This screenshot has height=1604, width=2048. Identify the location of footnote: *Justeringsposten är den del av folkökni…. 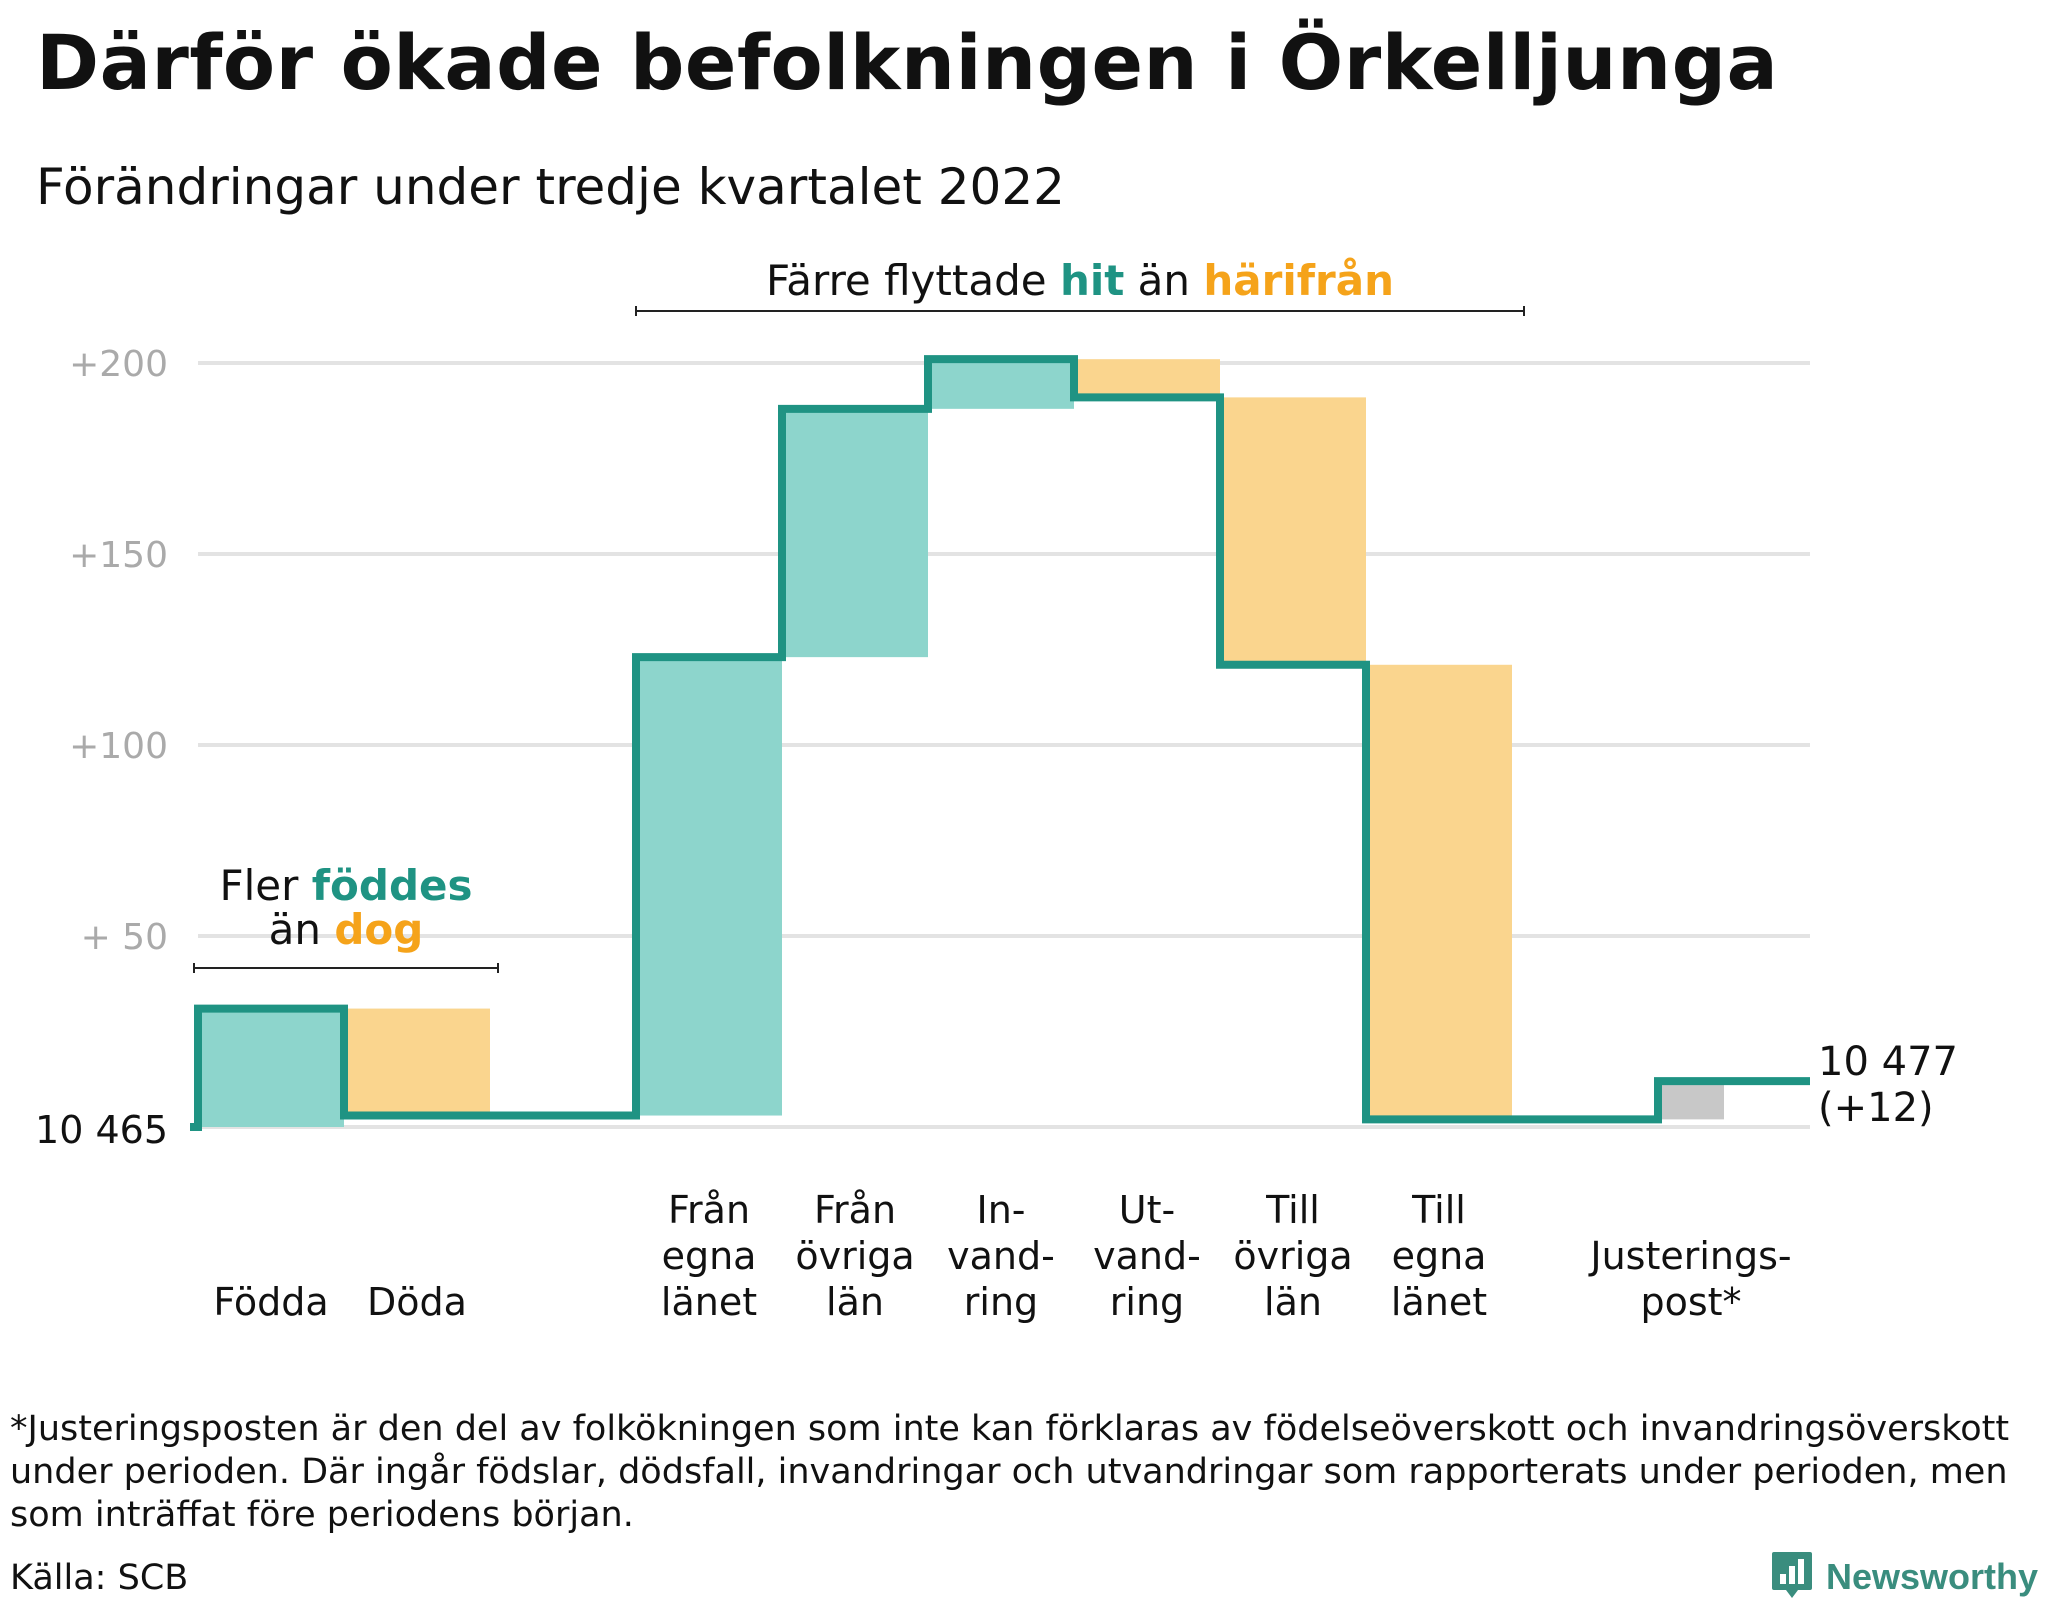
(1010, 1472).